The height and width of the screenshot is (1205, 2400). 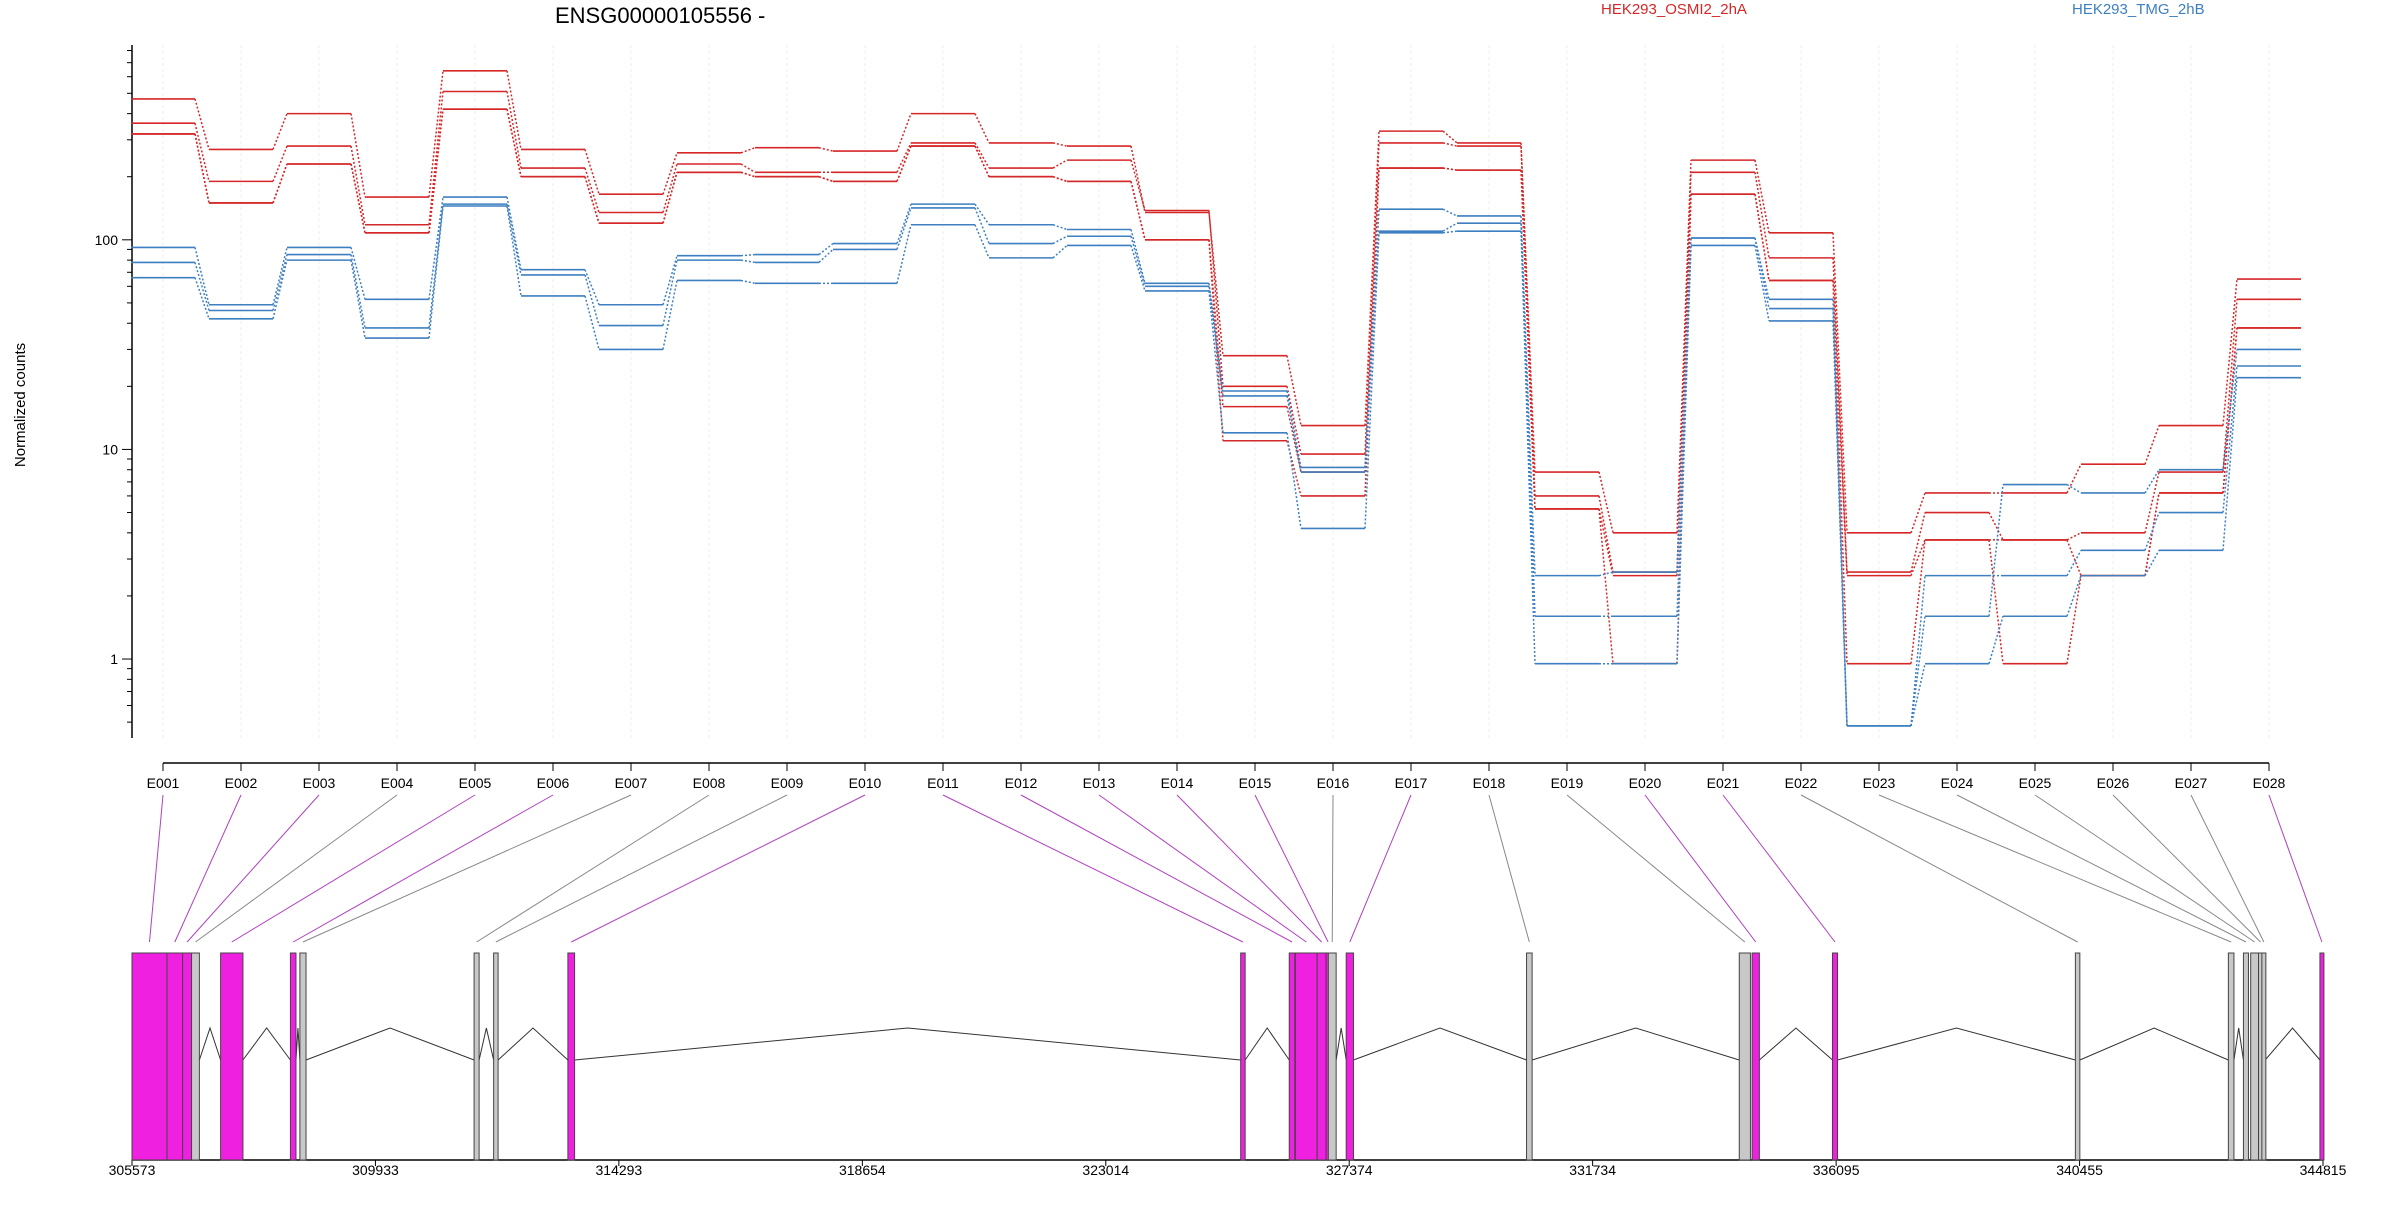 I want to click on x-tick-label: E027, so click(x=2191, y=783).